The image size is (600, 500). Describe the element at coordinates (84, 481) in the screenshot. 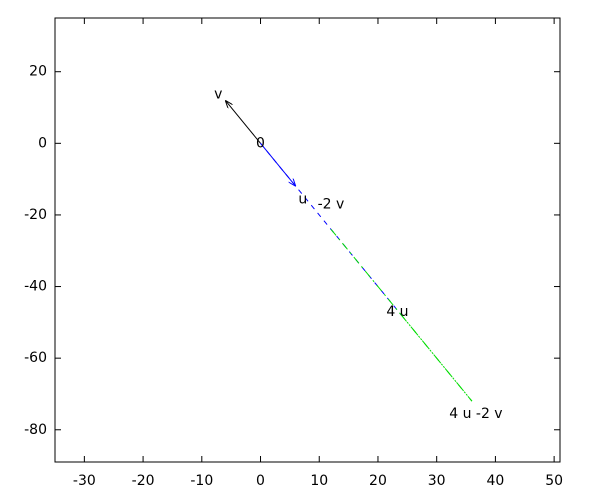

I see `x-tick-label: -30` at that location.